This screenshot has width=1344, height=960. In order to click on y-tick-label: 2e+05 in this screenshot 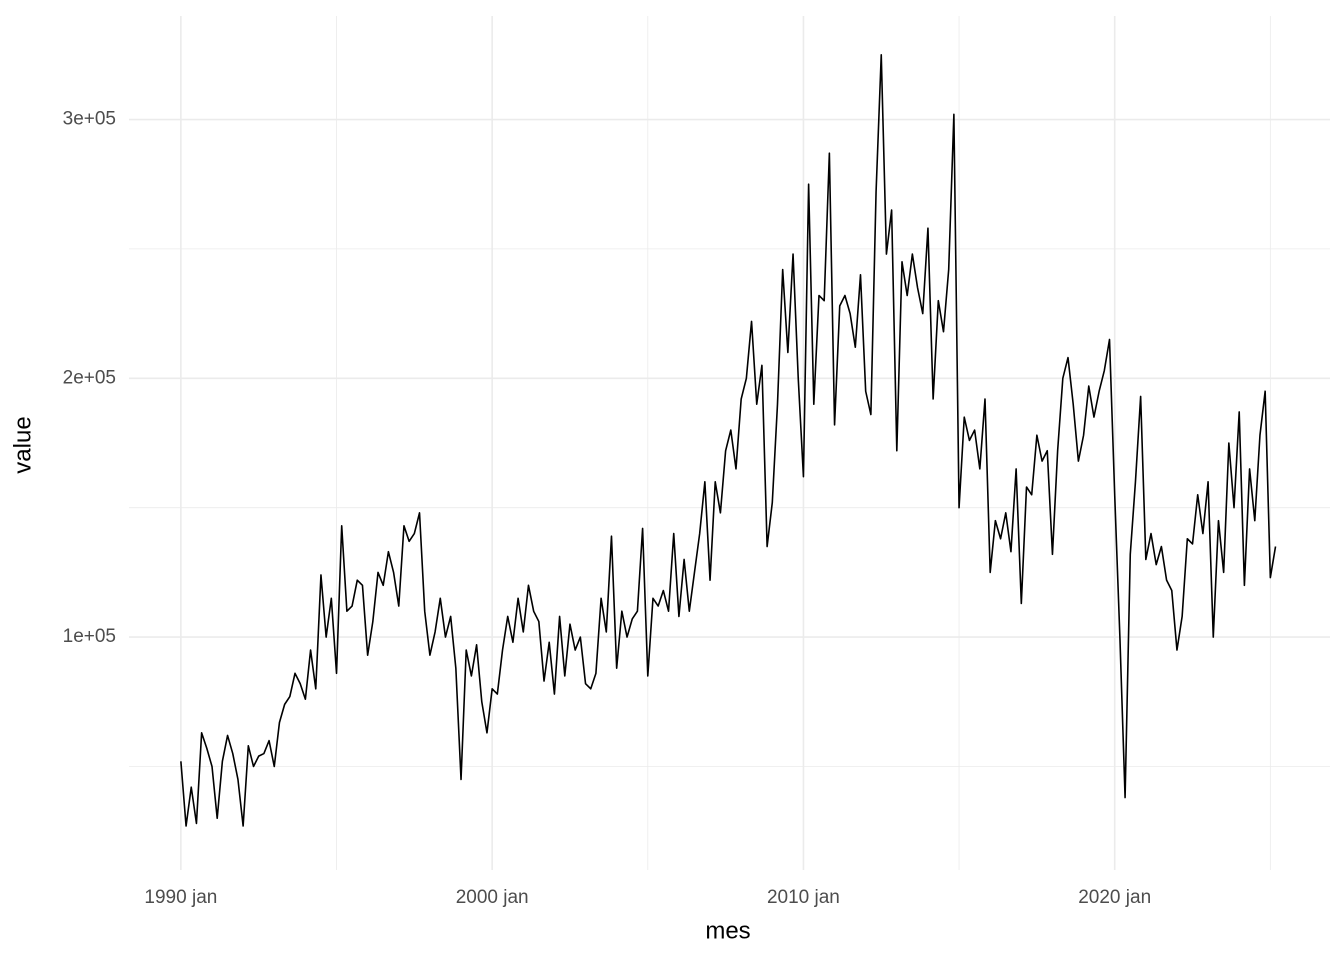, I will do `click(89, 377)`.